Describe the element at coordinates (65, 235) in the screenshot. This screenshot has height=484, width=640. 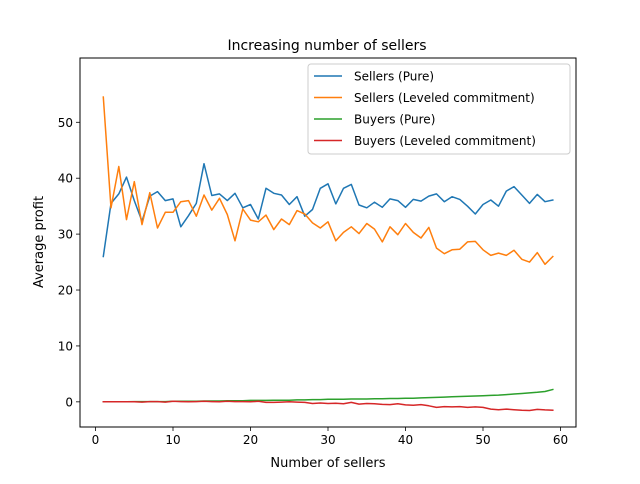
I see `y-tick-label: 30` at that location.